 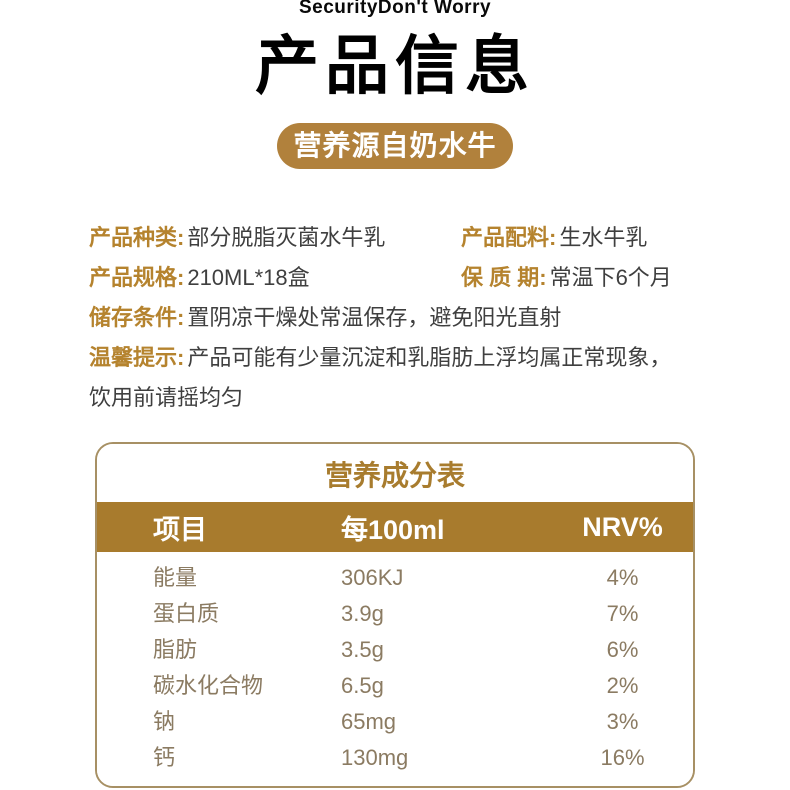 What do you see at coordinates (166, 397) in the screenshot?
I see `field-tip-continuation: 饮用前请摇均匀` at bounding box center [166, 397].